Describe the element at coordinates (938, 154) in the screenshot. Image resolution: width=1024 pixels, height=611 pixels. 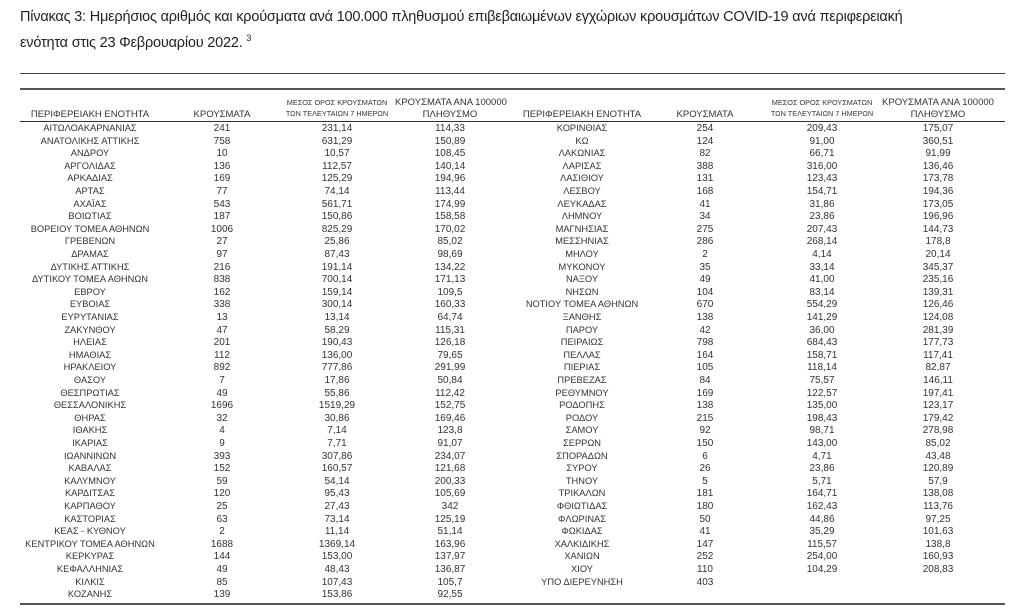
I see `per100k-cell: 91,99` at that location.